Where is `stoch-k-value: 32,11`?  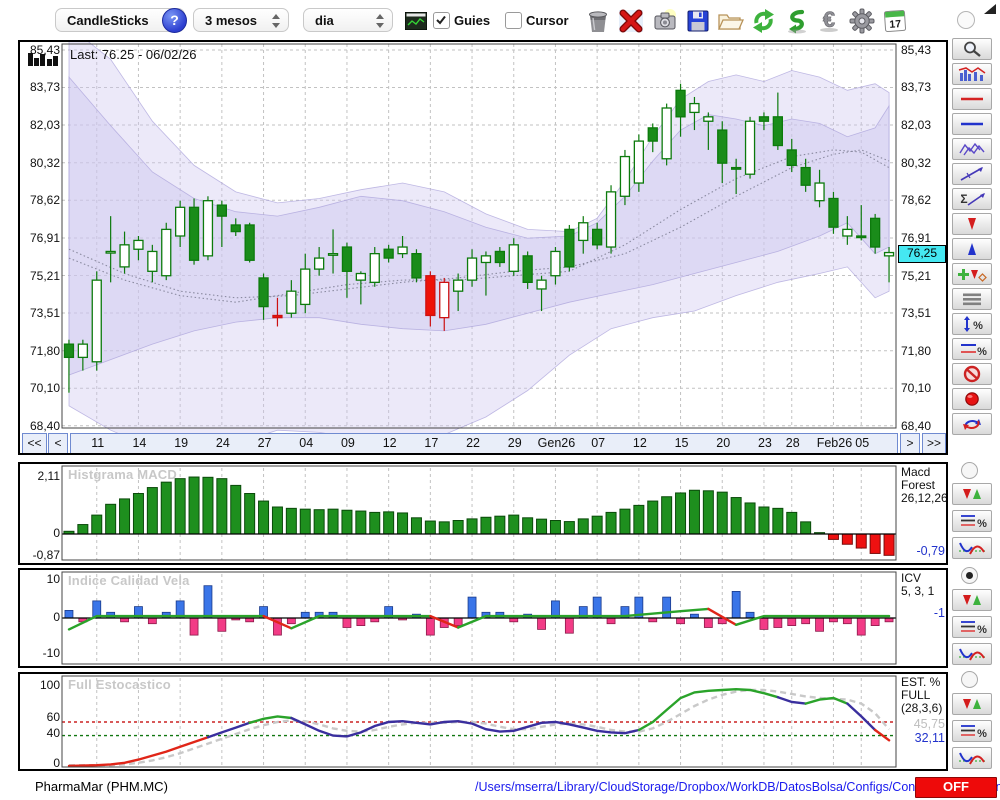
stoch-k-value: 32,11 is located at coordinates (929, 738).